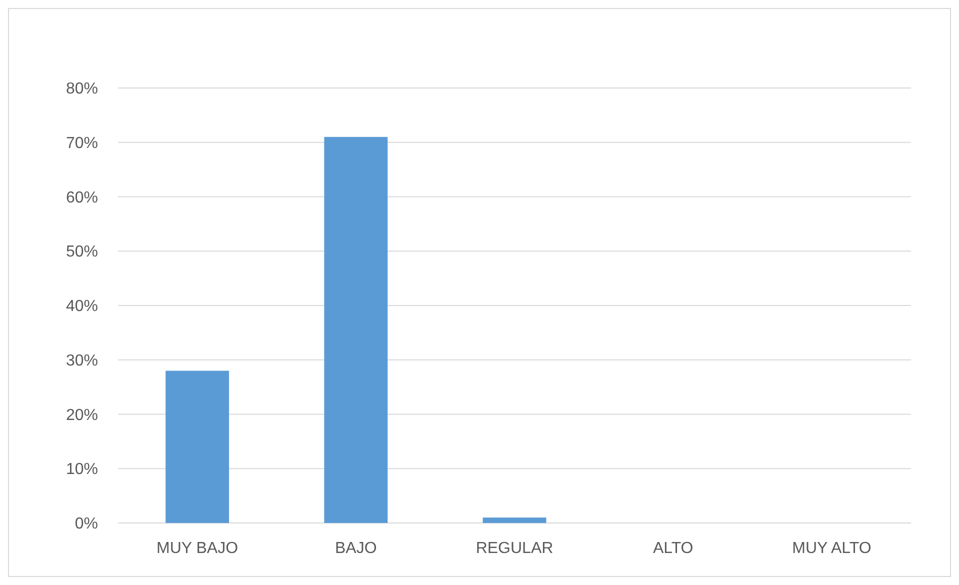 Image resolution: width=959 pixels, height=585 pixels. Describe the element at coordinates (82, 89) in the screenshot. I see `y-tick-label: 80%` at that location.